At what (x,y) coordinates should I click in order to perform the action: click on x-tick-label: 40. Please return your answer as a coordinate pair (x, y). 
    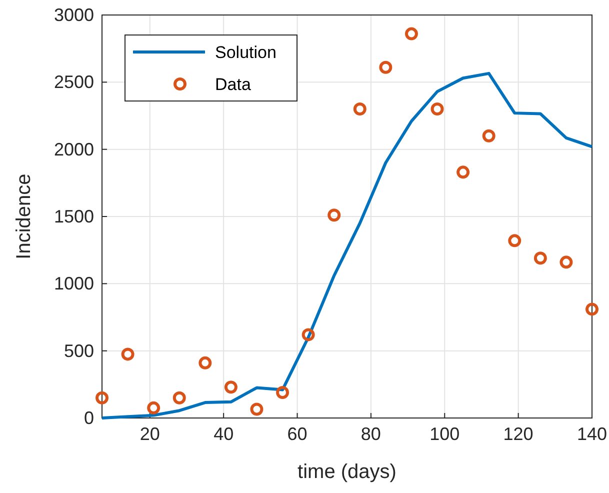
    Looking at the image, I should click on (224, 434).